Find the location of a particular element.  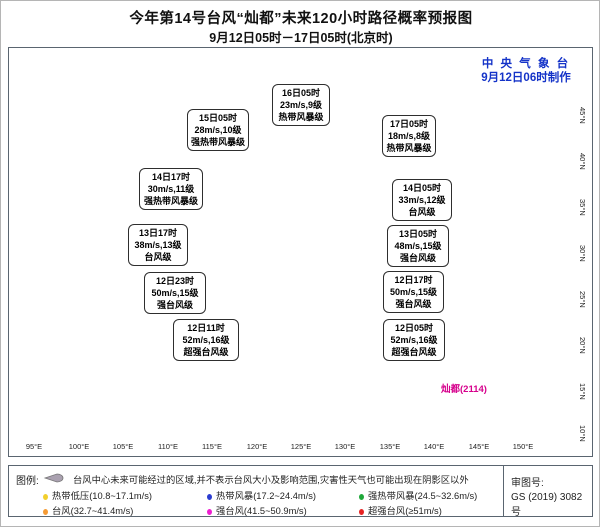

legend-item-label: 台风(32.7~41.4m/s) is located at coordinates (93, 511).